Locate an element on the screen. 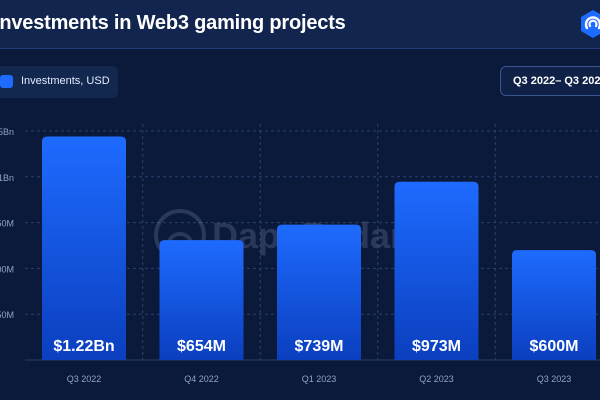 Image resolution: width=600 pixels, height=400 pixels. chart-title: Investments in Web3 gaming projects is located at coordinates (173, 23).